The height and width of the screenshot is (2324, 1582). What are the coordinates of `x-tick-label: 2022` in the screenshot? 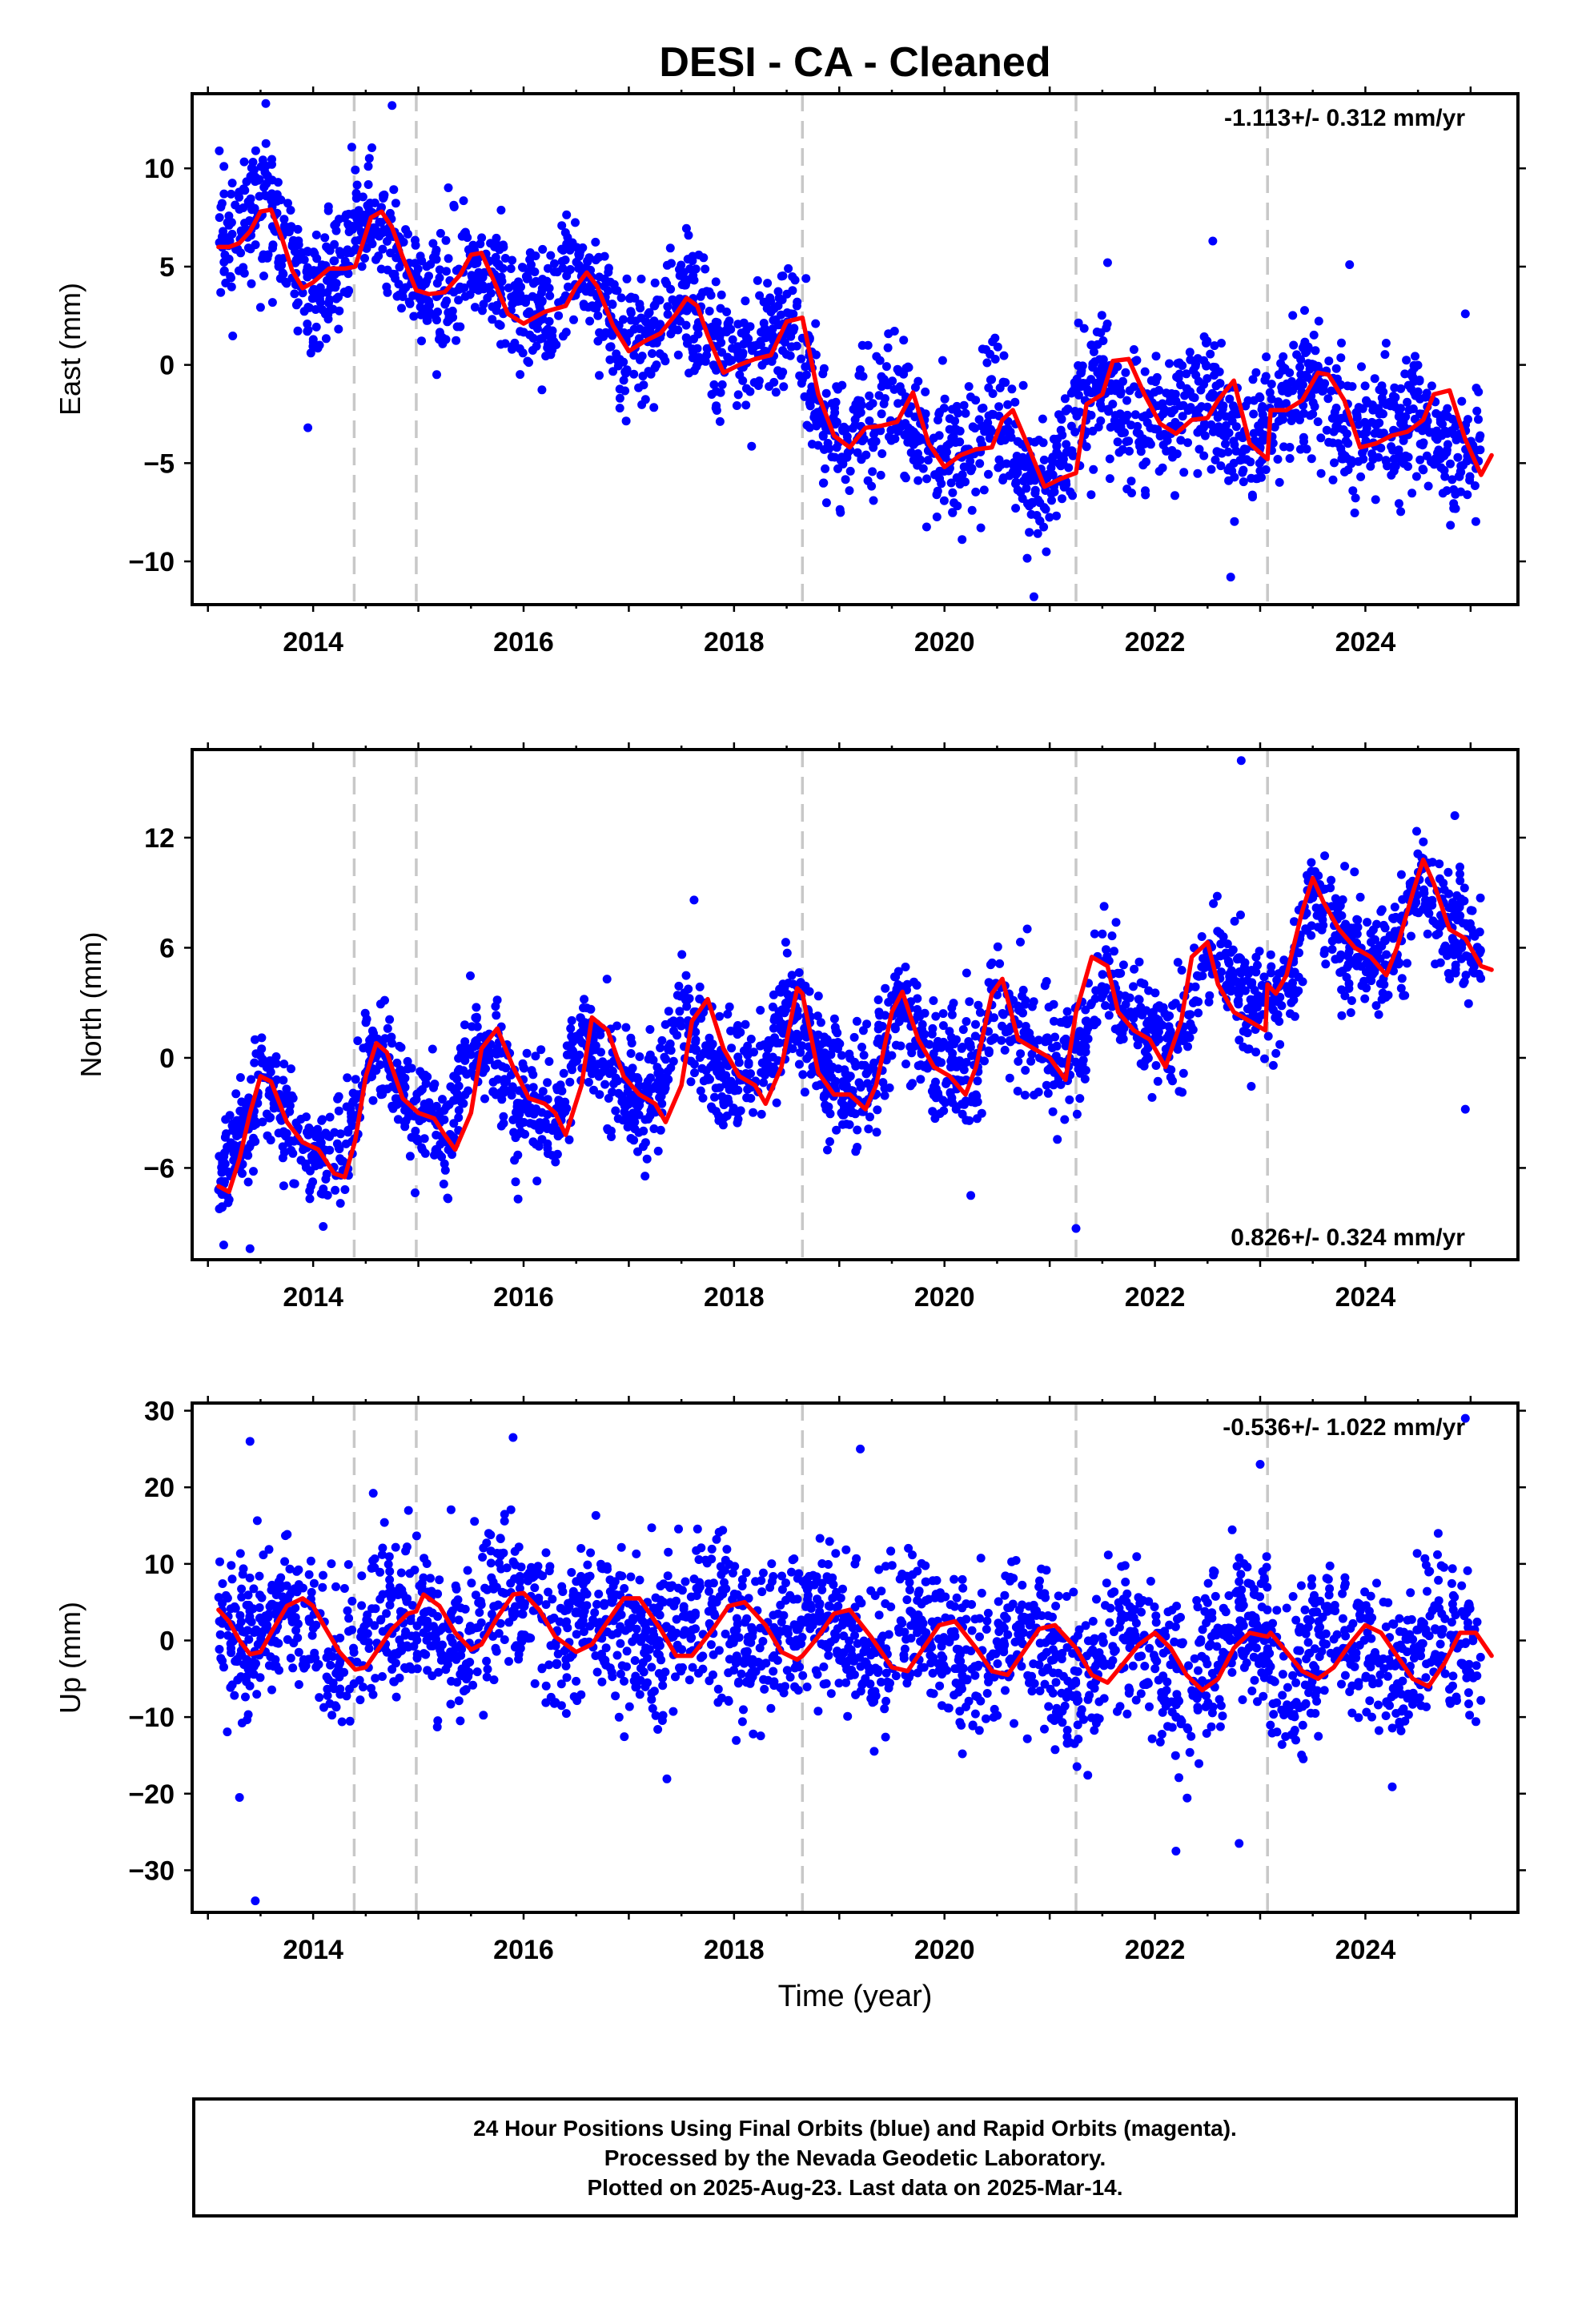 It's located at (1155, 1297).